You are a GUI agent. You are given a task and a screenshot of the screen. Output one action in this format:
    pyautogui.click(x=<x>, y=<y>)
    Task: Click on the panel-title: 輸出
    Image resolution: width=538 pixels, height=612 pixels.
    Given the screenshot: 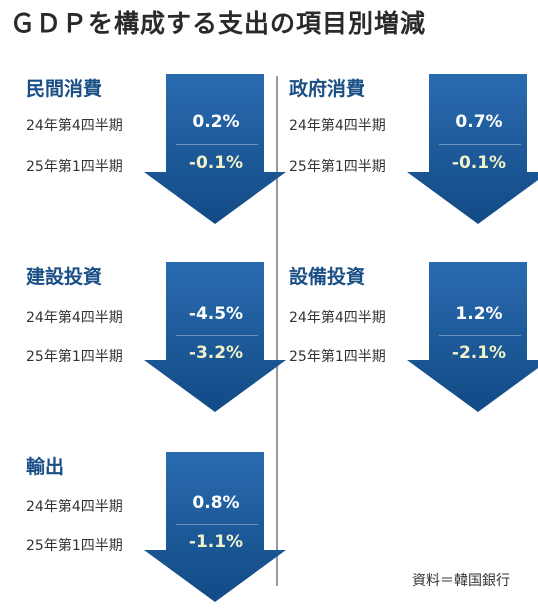 What is the action you would take?
    pyautogui.click(x=45, y=467)
    